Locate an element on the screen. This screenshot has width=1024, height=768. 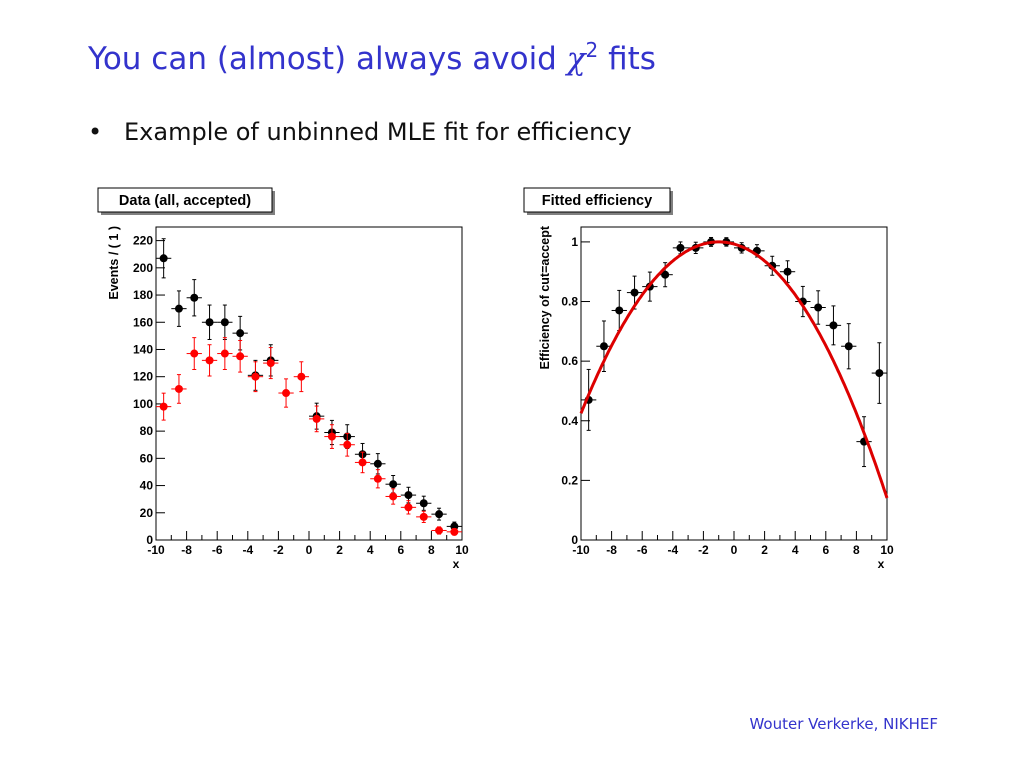
right-fit-curve is located at coordinates (734, 369).